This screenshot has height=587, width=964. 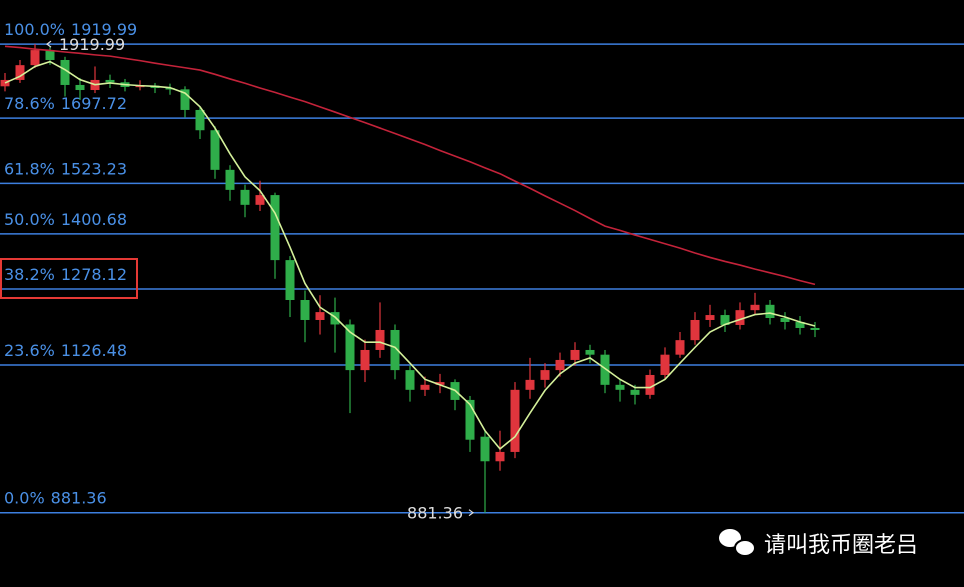 I want to click on fib-price: 881.36, so click(x=79, y=498).